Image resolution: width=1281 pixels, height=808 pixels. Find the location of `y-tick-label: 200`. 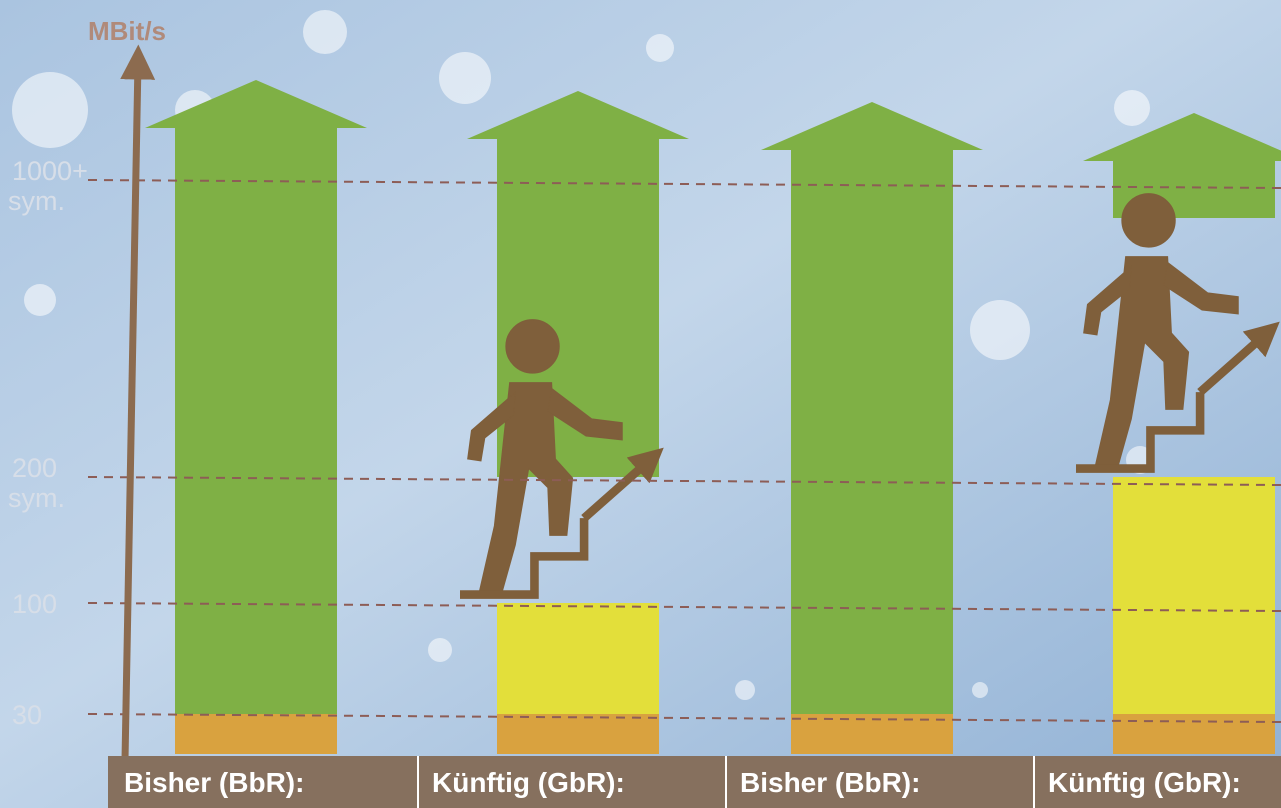

y-tick-label: 200 is located at coordinates (34, 468).